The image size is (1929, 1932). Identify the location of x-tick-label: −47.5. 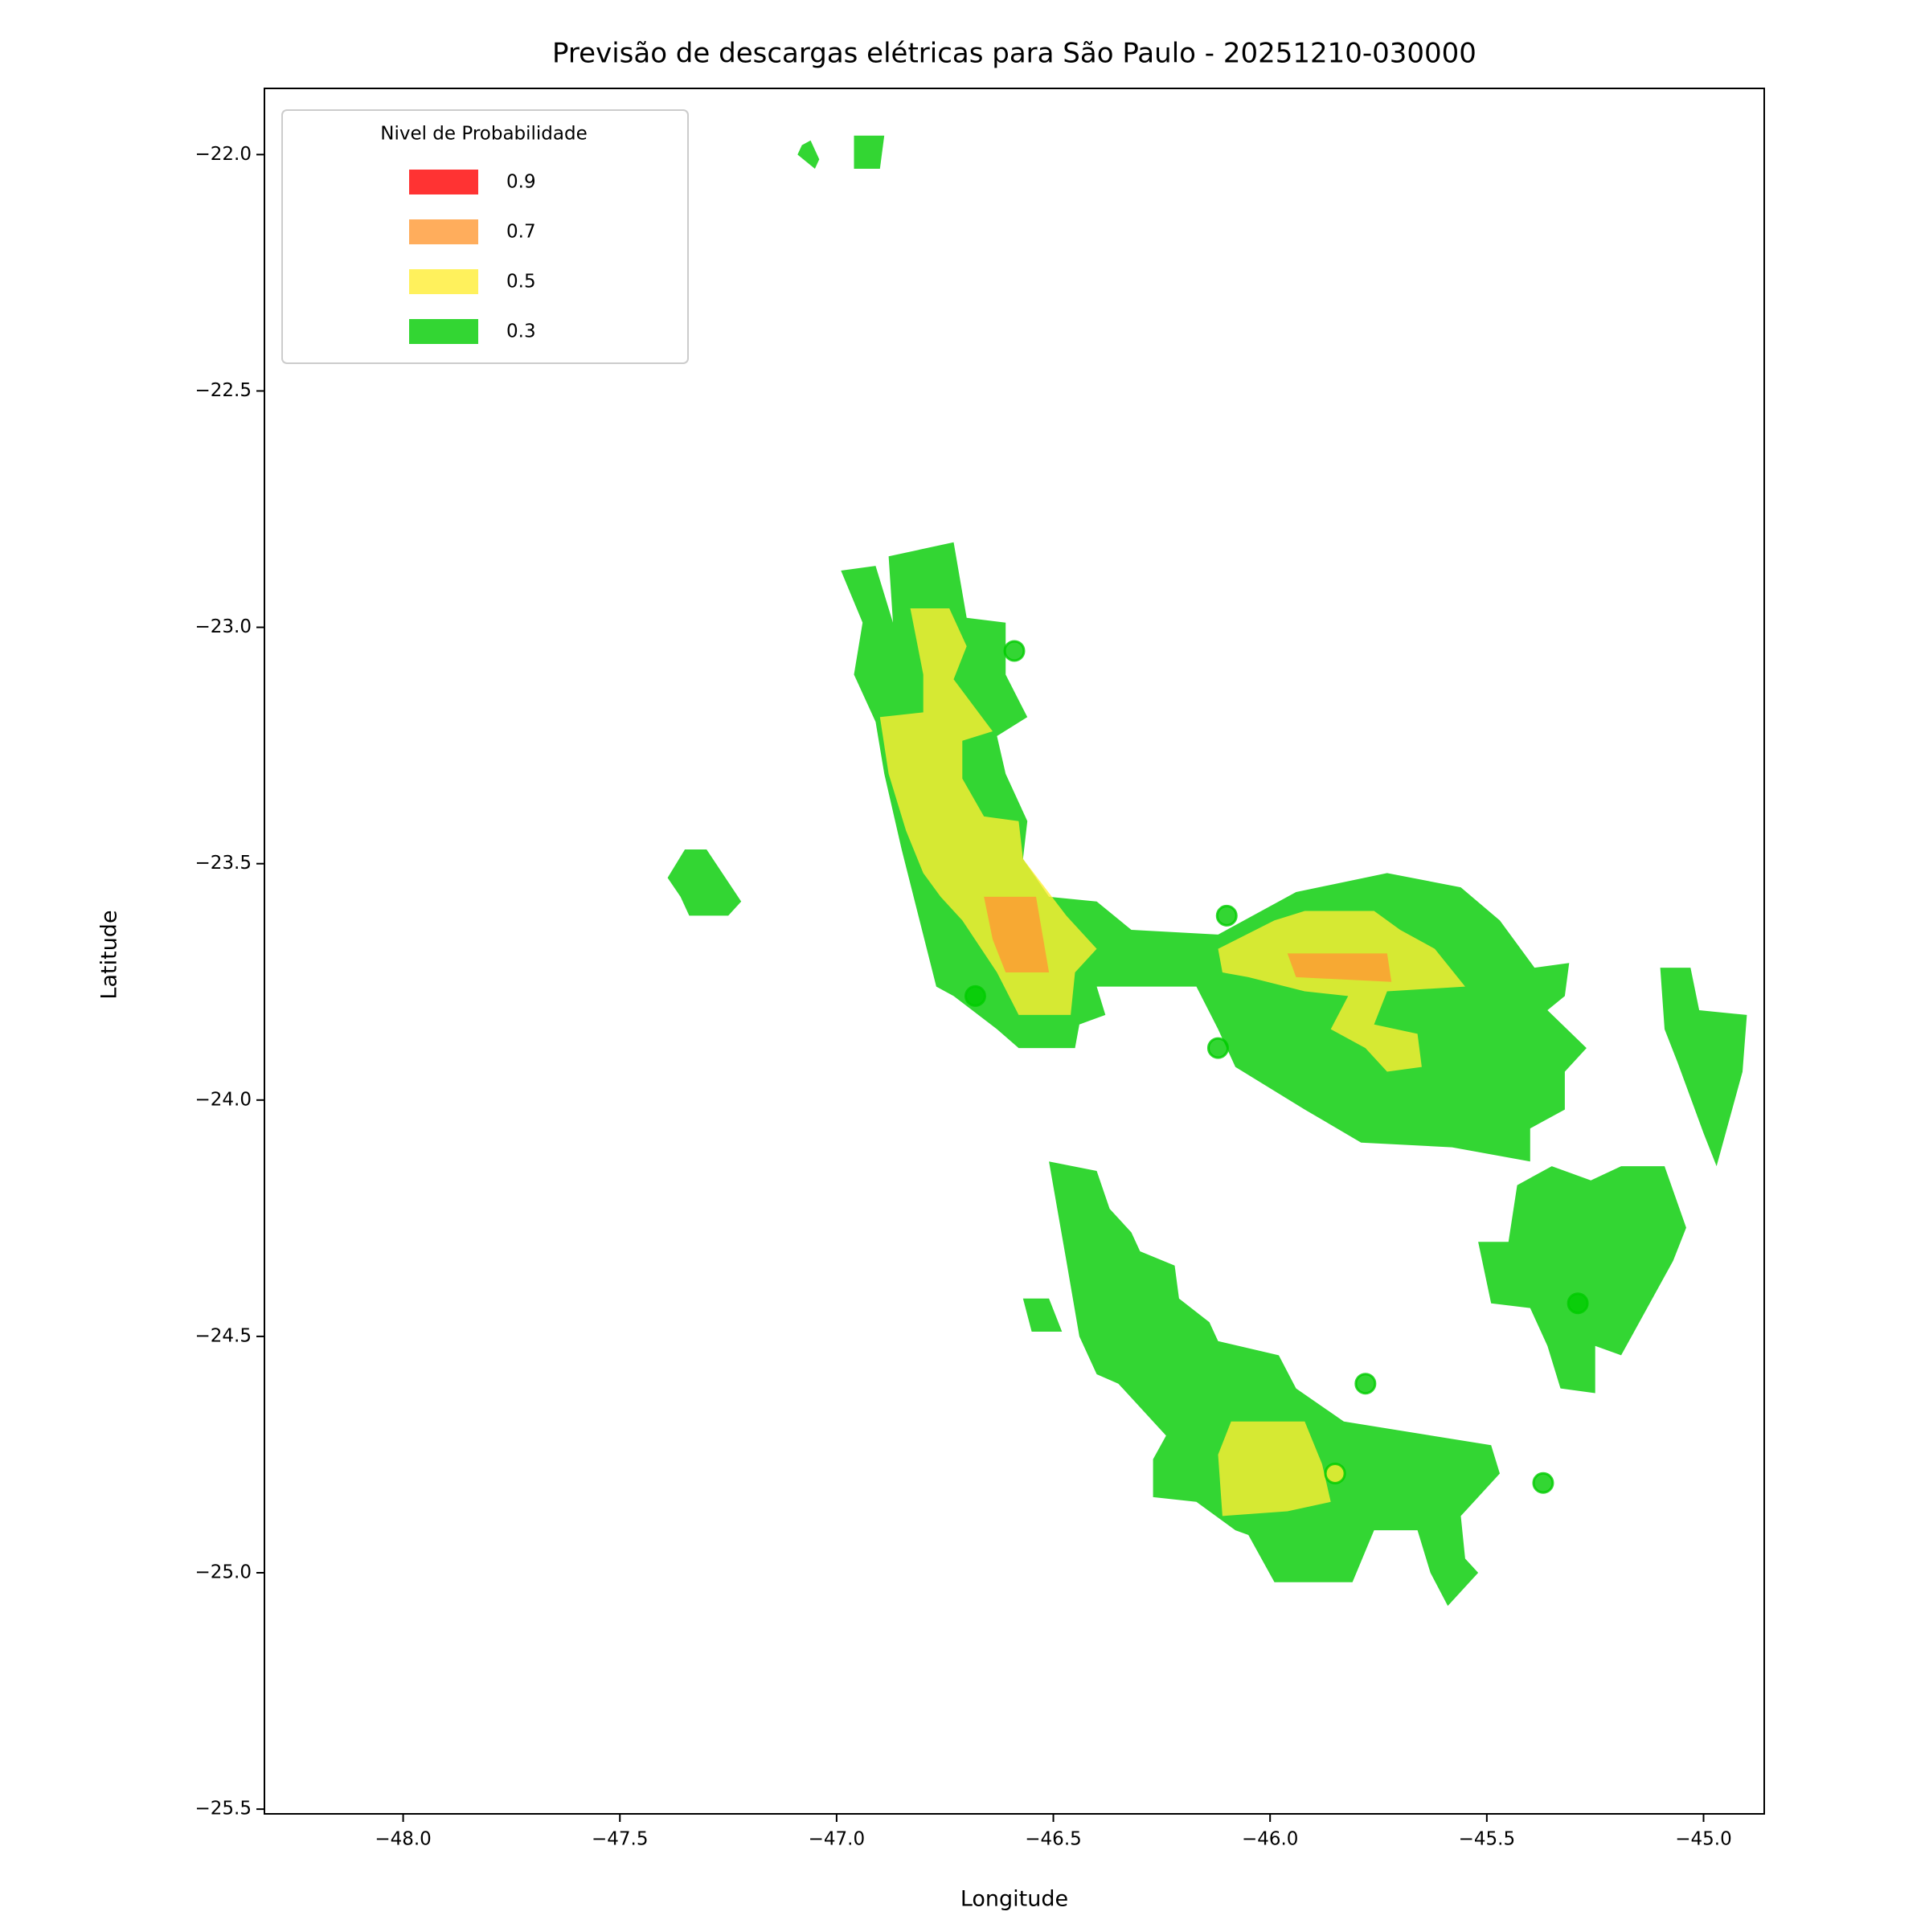
(620, 1839).